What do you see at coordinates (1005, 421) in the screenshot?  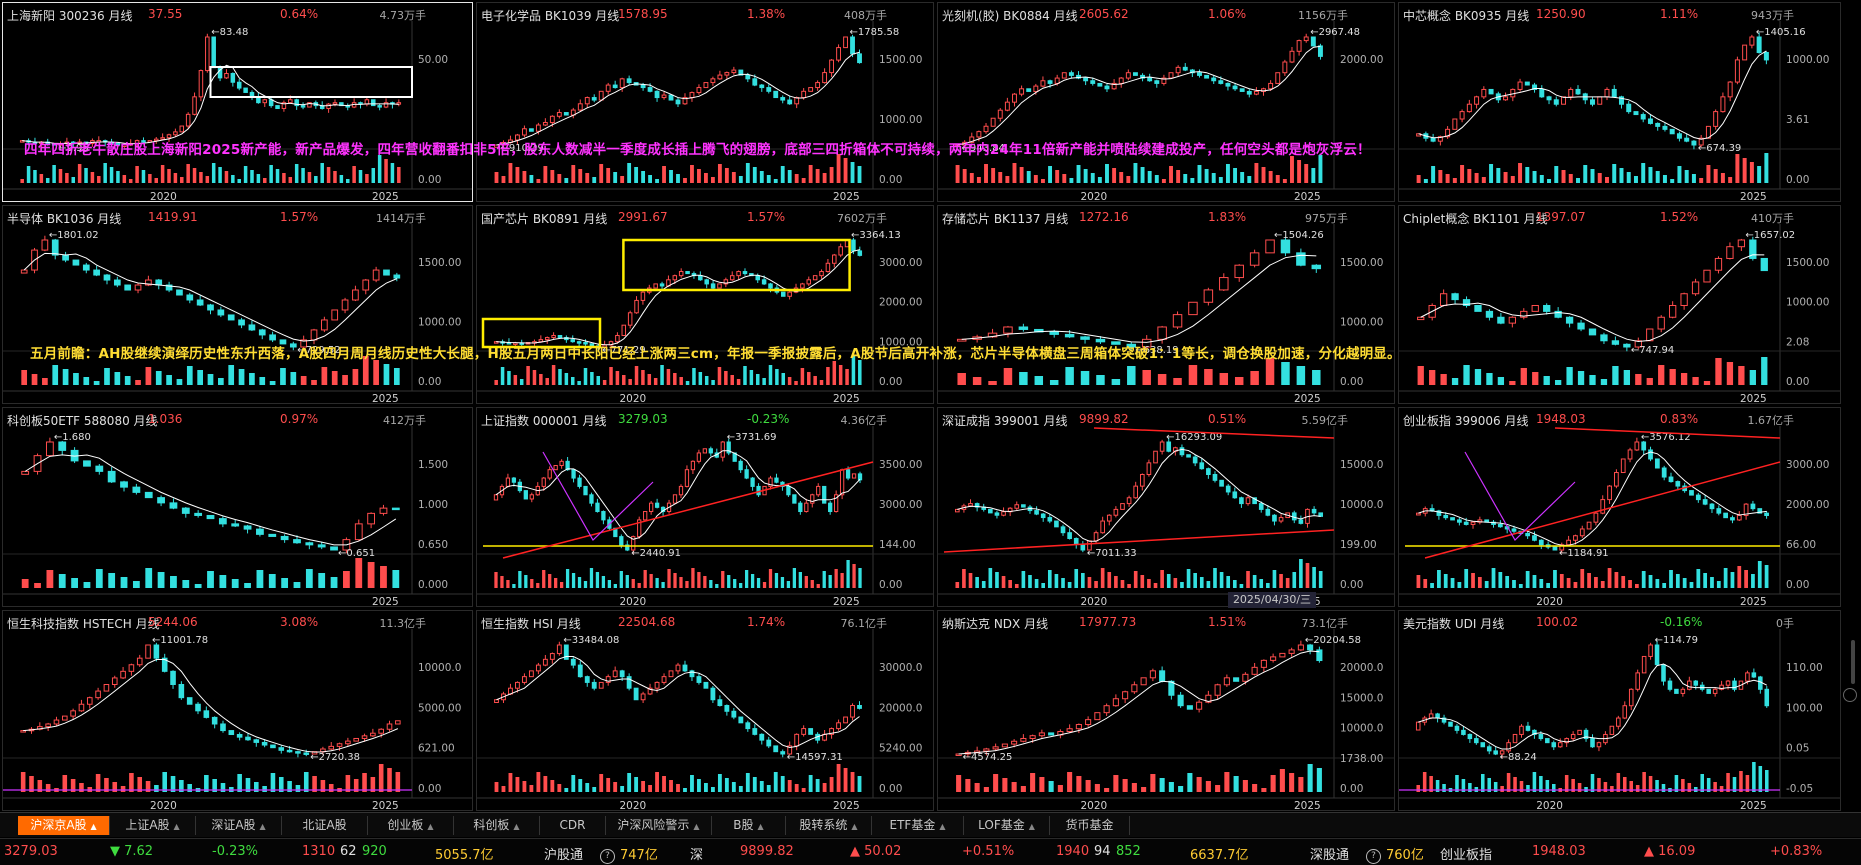 I see `security-name: 深证成指 399001 月线` at bounding box center [1005, 421].